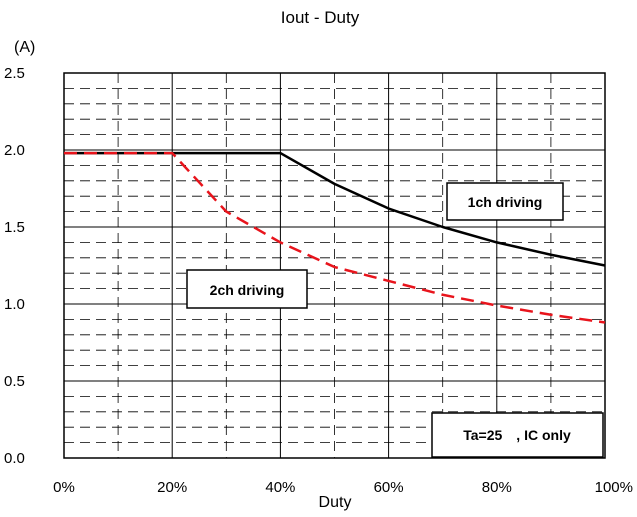 The image size is (637, 517). What do you see at coordinates (343, 487) in the screenshot?
I see `x-tick-labels: 0% 20% 40% 60% 80% 100%` at bounding box center [343, 487].